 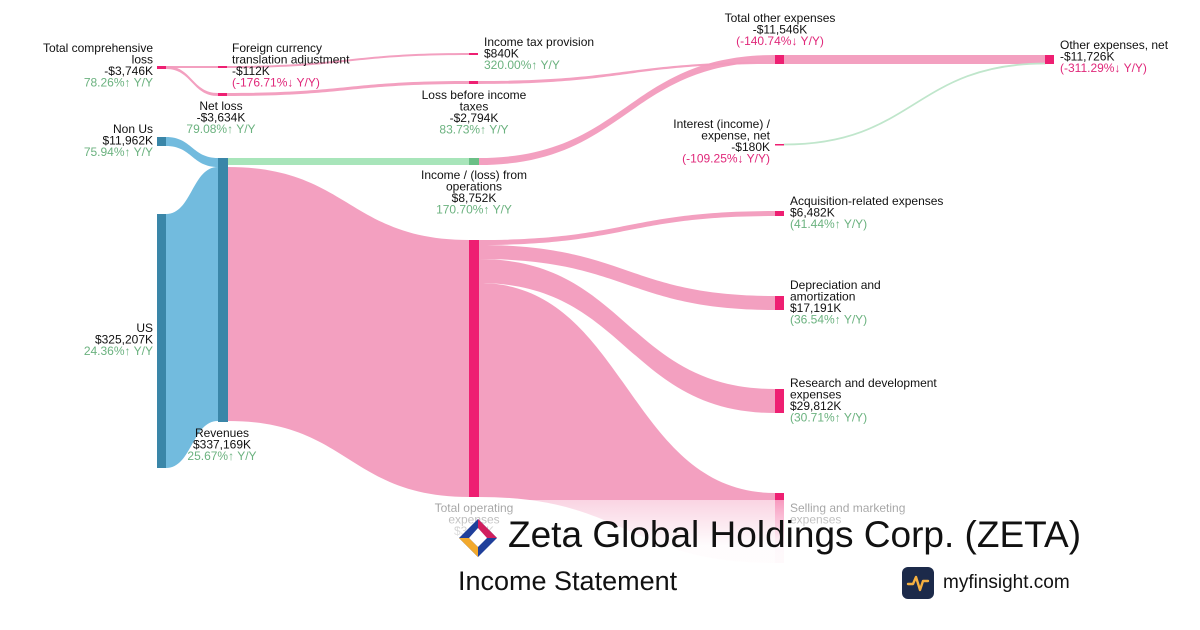 I want to click on node-lbt, so click(x=473, y=82).